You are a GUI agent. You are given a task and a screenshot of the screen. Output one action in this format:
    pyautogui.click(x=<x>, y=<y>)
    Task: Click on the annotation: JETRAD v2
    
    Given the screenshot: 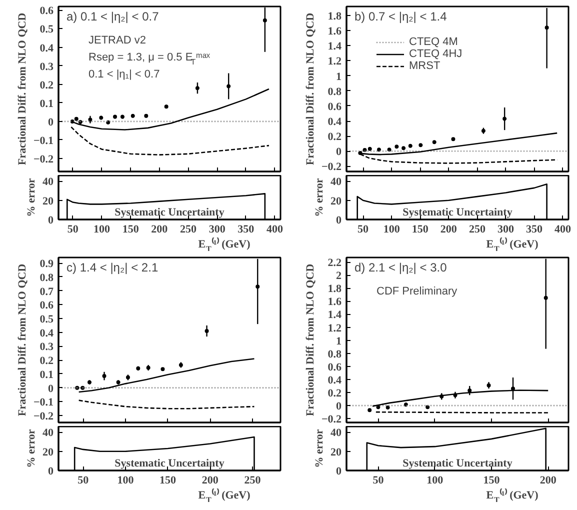 What is the action you would take?
    pyautogui.click(x=117, y=40)
    